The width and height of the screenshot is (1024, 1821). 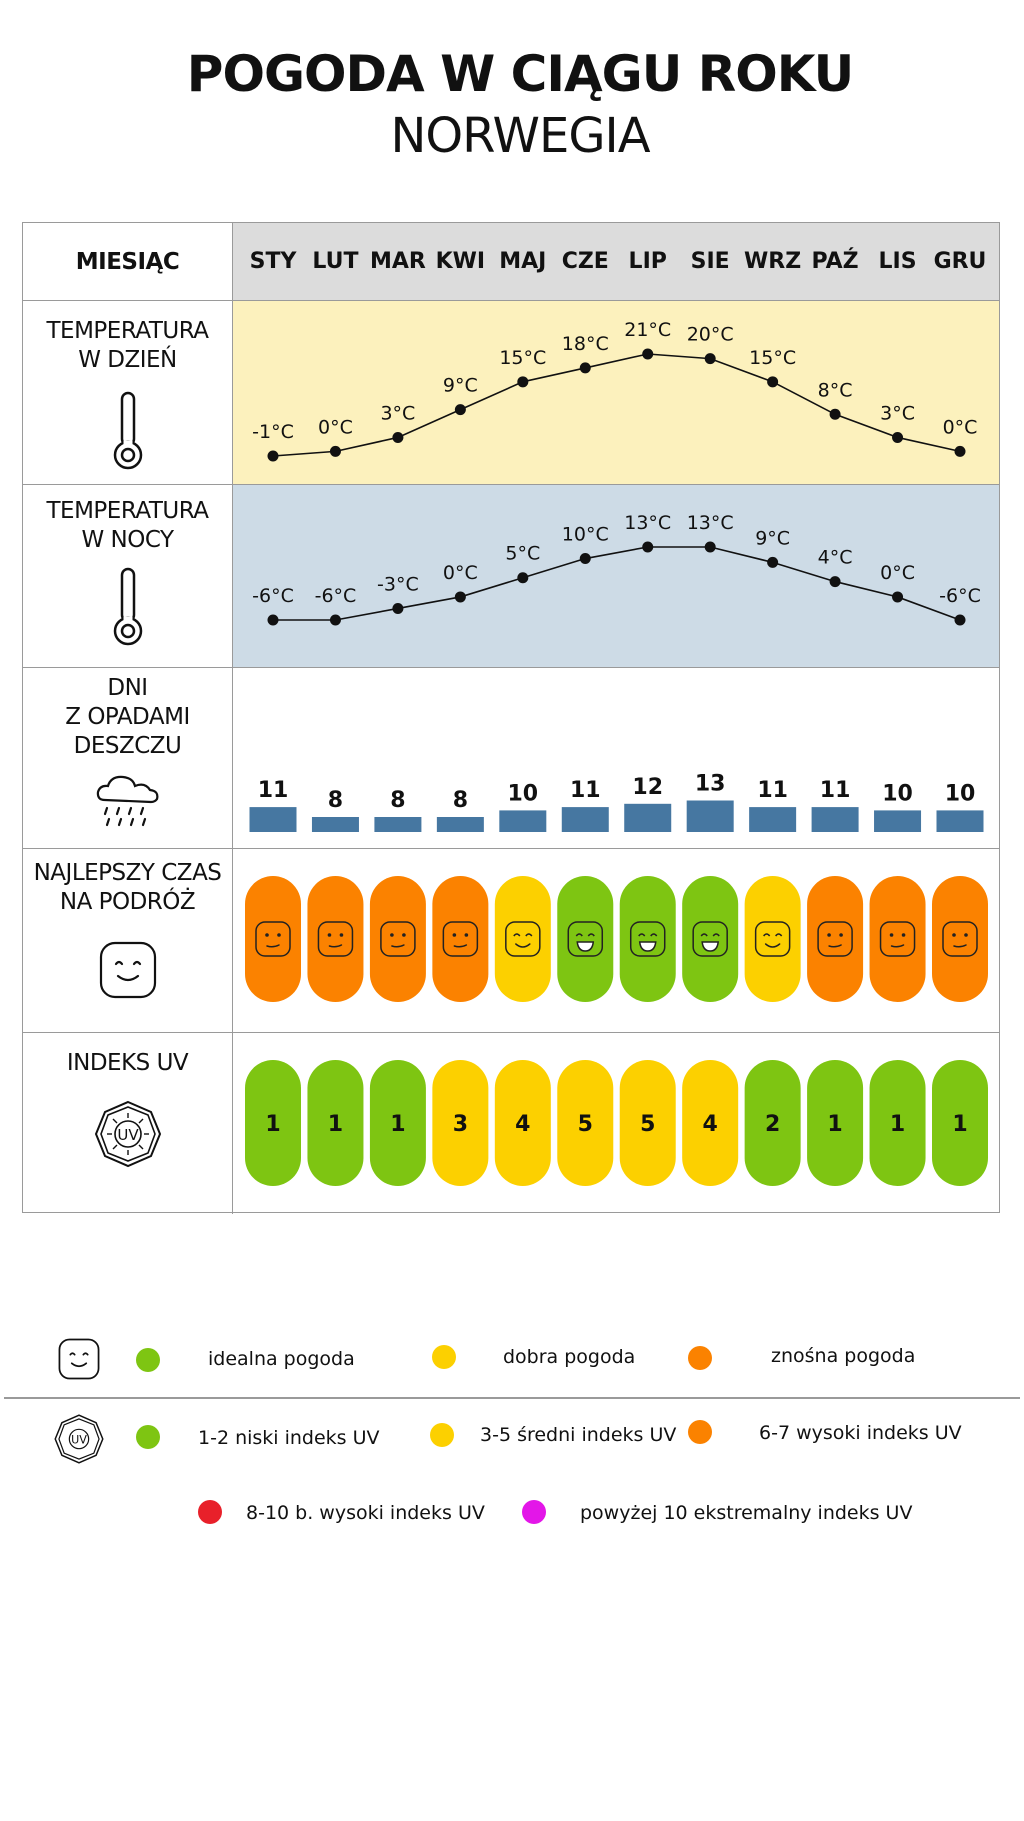 What do you see at coordinates (128, 804) in the screenshot?
I see `rain-cloud-icon` at bounding box center [128, 804].